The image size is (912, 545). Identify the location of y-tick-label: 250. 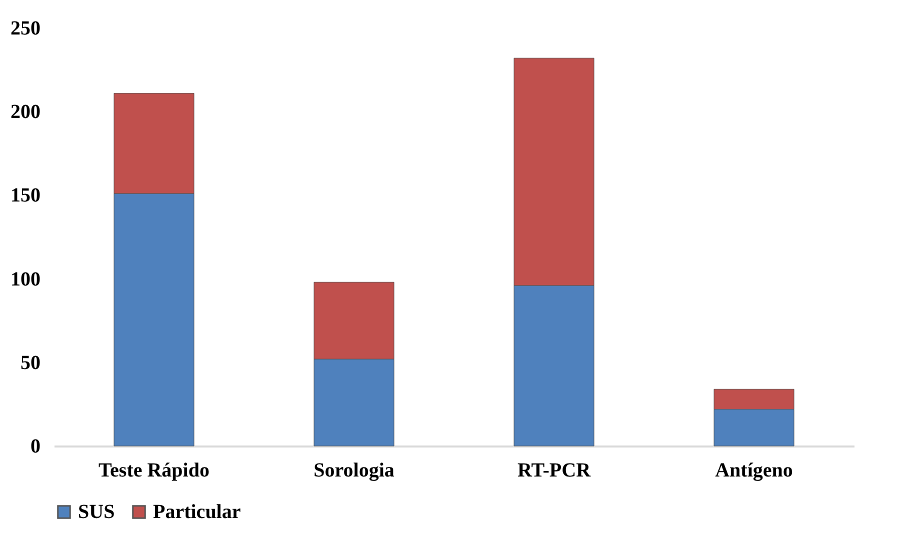
(25, 29).